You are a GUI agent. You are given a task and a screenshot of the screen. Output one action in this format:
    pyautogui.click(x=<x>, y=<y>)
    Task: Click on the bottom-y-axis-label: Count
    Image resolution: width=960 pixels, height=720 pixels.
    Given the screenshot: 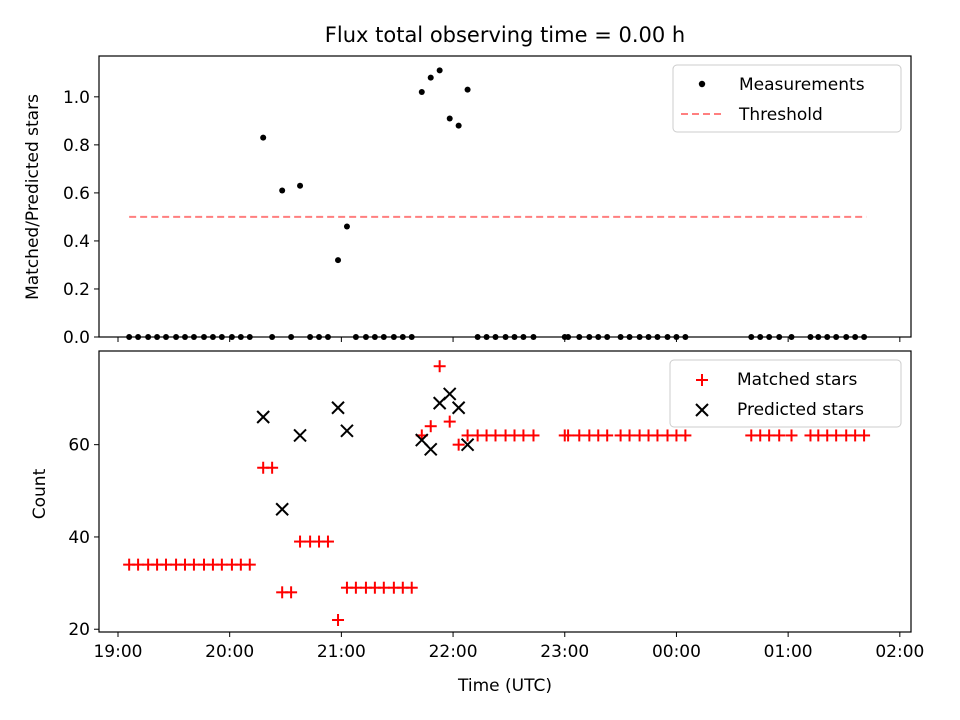 What is the action you would take?
    pyautogui.click(x=40, y=493)
    